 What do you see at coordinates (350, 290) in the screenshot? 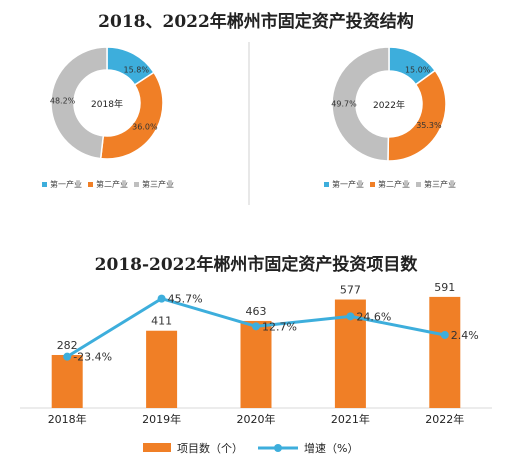
I see `bar-value-label: 577` at bounding box center [350, 290].